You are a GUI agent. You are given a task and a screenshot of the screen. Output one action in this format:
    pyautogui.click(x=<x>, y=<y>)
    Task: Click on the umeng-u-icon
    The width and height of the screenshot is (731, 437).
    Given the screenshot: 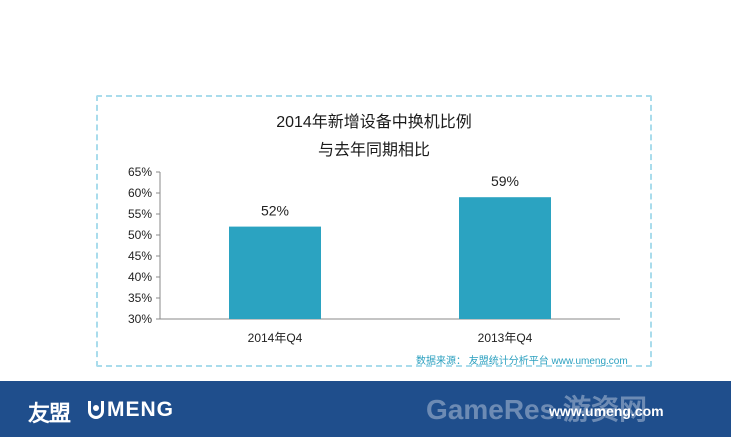 What is the action you would take?
    pyautogui.click(x=96, y=410)
    